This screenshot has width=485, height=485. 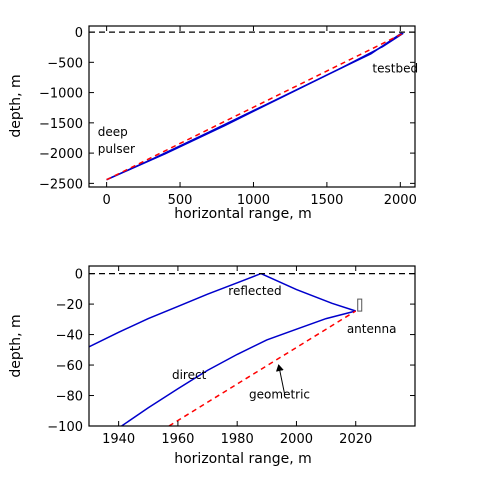 I want to click on chart0-annotation: pulser, so click(x=116, y=149).